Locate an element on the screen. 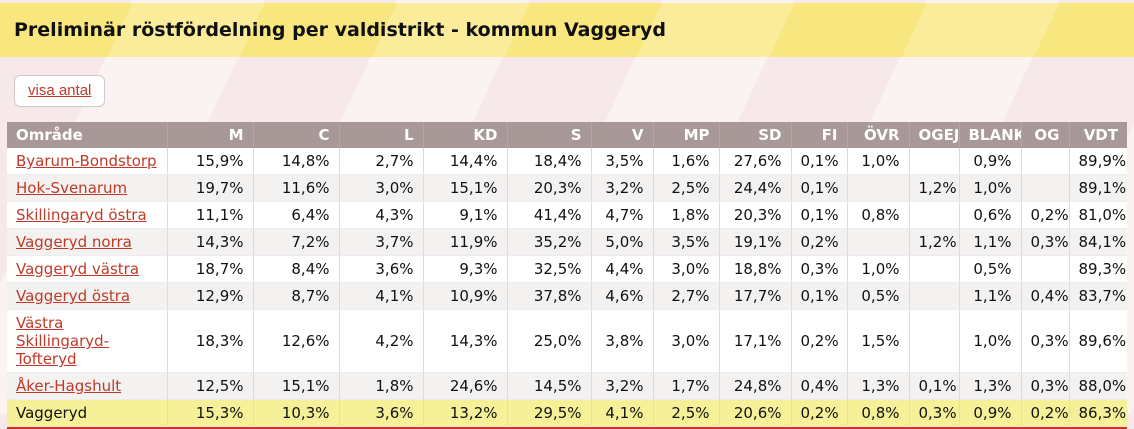  district-name-cell: Vaggeryd östra is located at coordinates (87, 296).